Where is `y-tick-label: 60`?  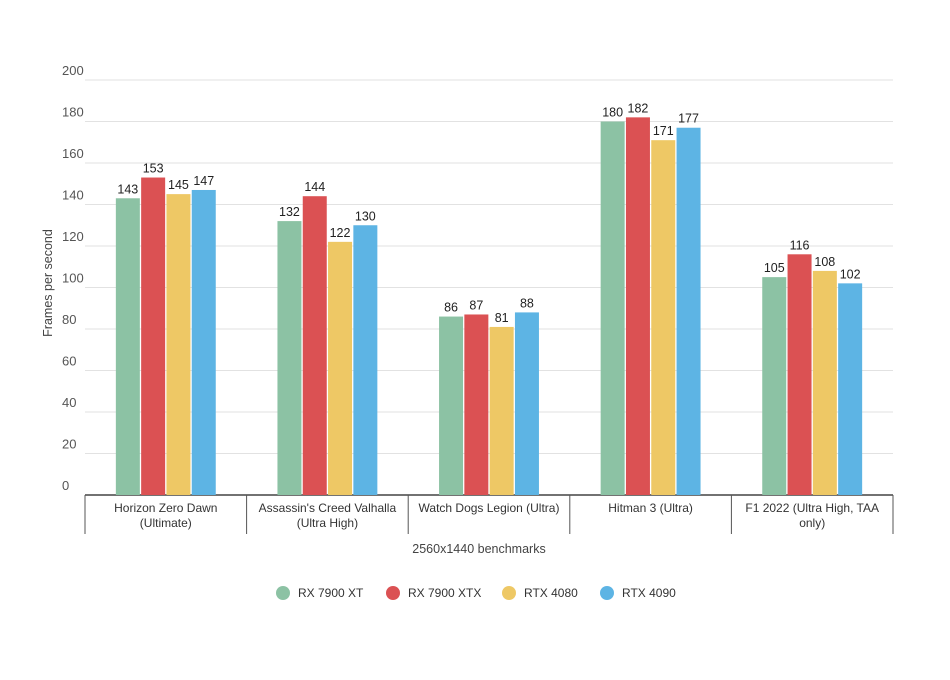 y-tick-label: 60 is located at coordinates (69, 361).